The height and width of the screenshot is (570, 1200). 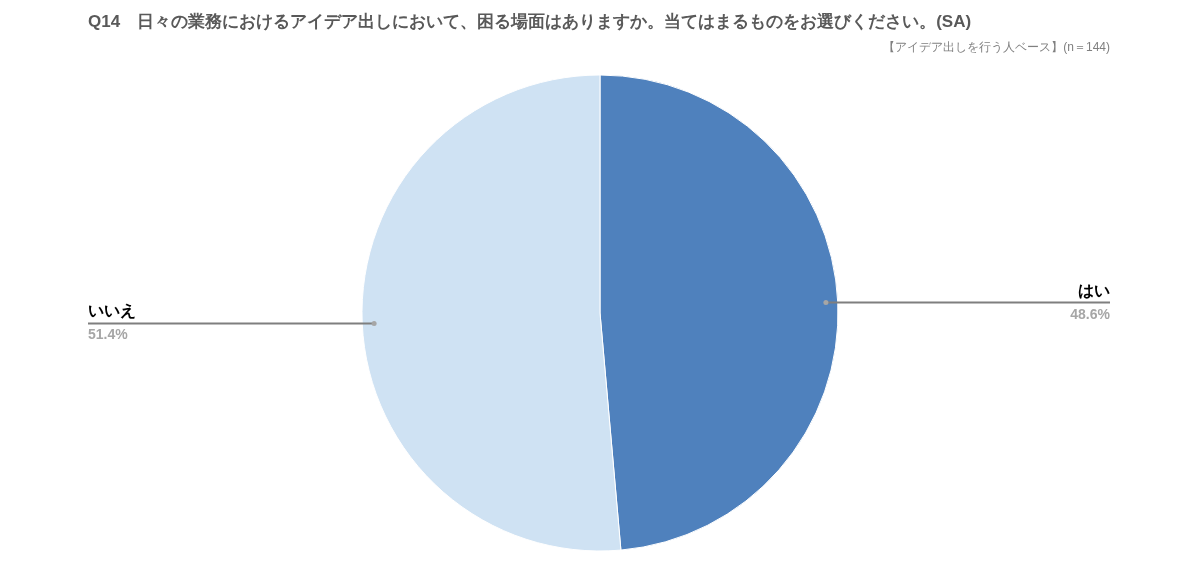 What do you see at coordinates (1094, 290) in the screenshot?
I see `slice-label: はい` at bounding box center [1094, 290].